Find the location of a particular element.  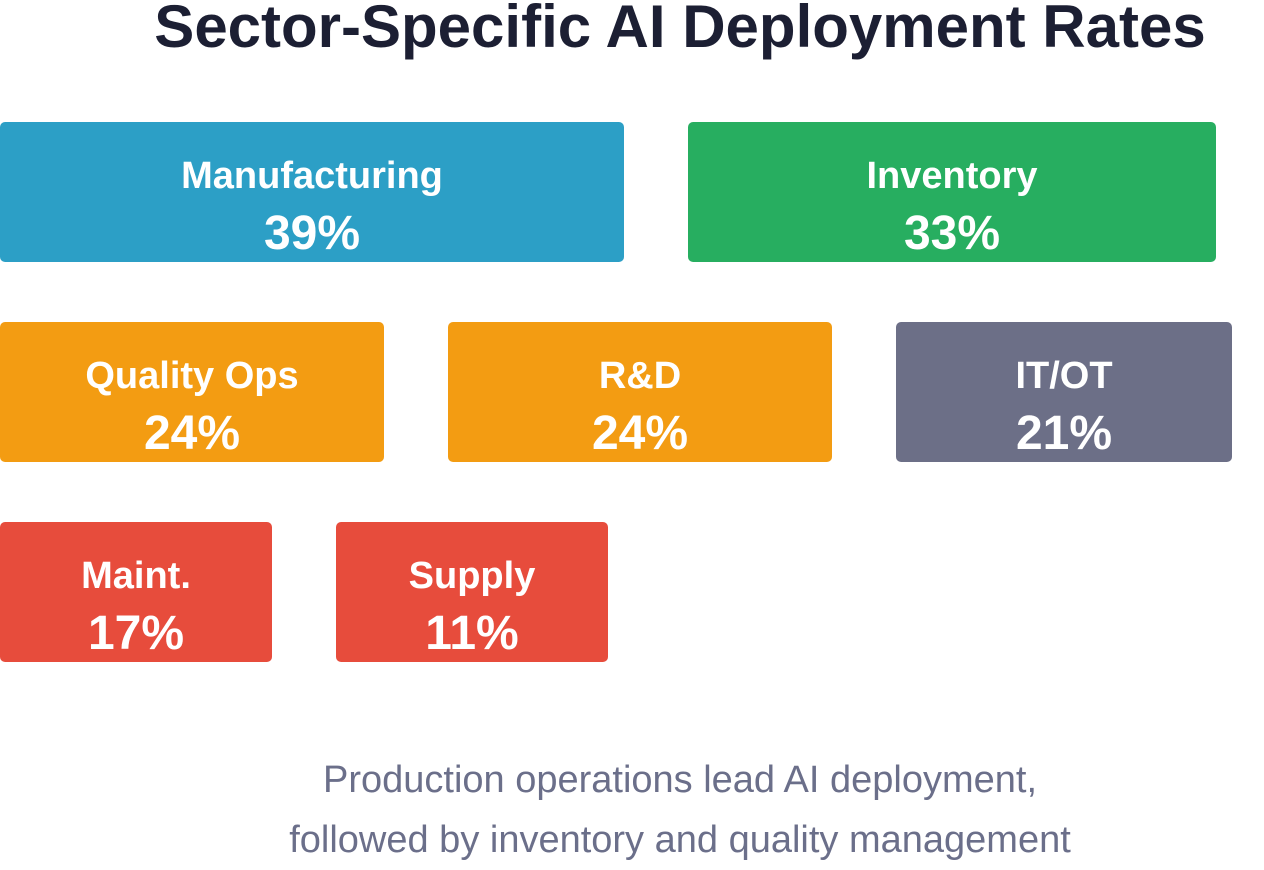

value-label: 39% is located at coordinates (312, 233).